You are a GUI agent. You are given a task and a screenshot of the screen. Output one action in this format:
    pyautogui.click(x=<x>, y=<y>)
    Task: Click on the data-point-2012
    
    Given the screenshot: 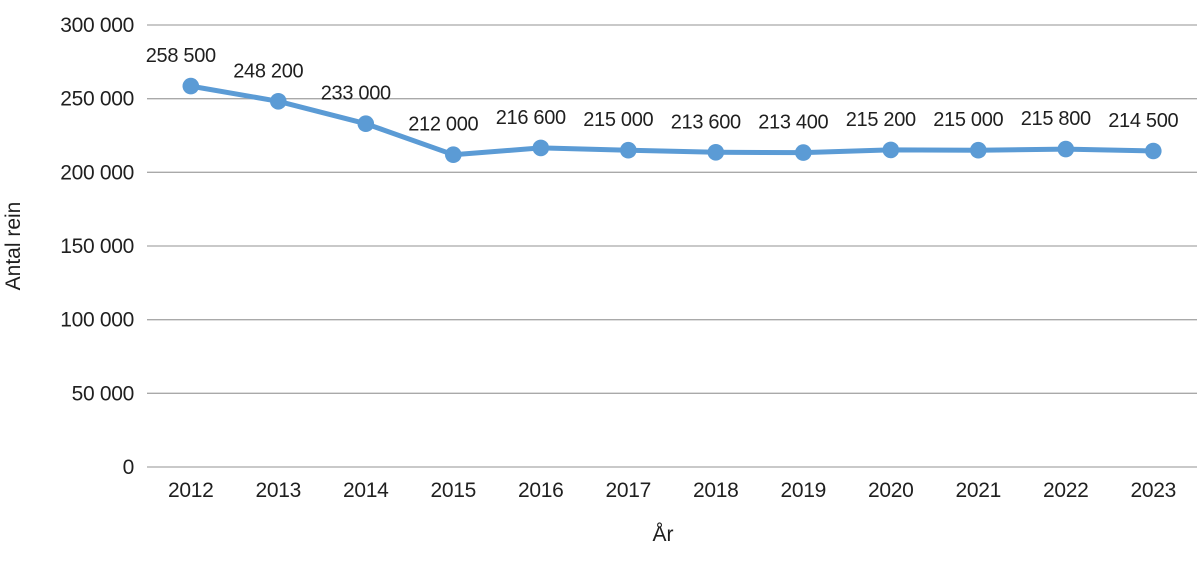 What is the action you would take?
    pyautogui.click(x=191, y=86)
    